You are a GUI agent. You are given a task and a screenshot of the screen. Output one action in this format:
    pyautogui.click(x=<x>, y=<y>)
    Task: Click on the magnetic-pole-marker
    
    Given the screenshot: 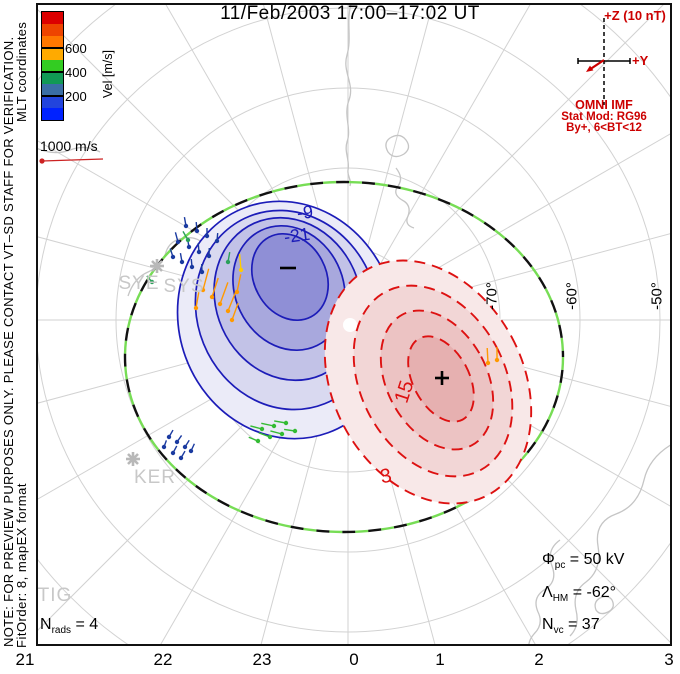 What is the action you would take?
    pyautogui.click(x=350, y=325)
    